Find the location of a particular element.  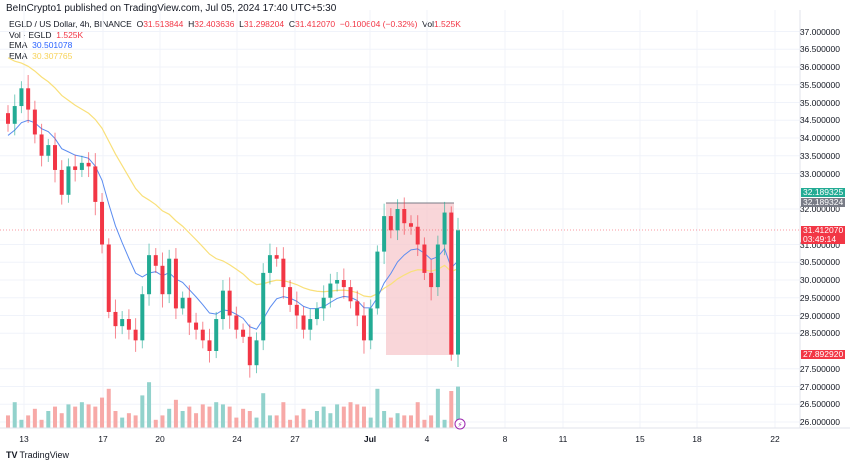

price-axis-label: 36.000000 is located at coordinates (819, 67).